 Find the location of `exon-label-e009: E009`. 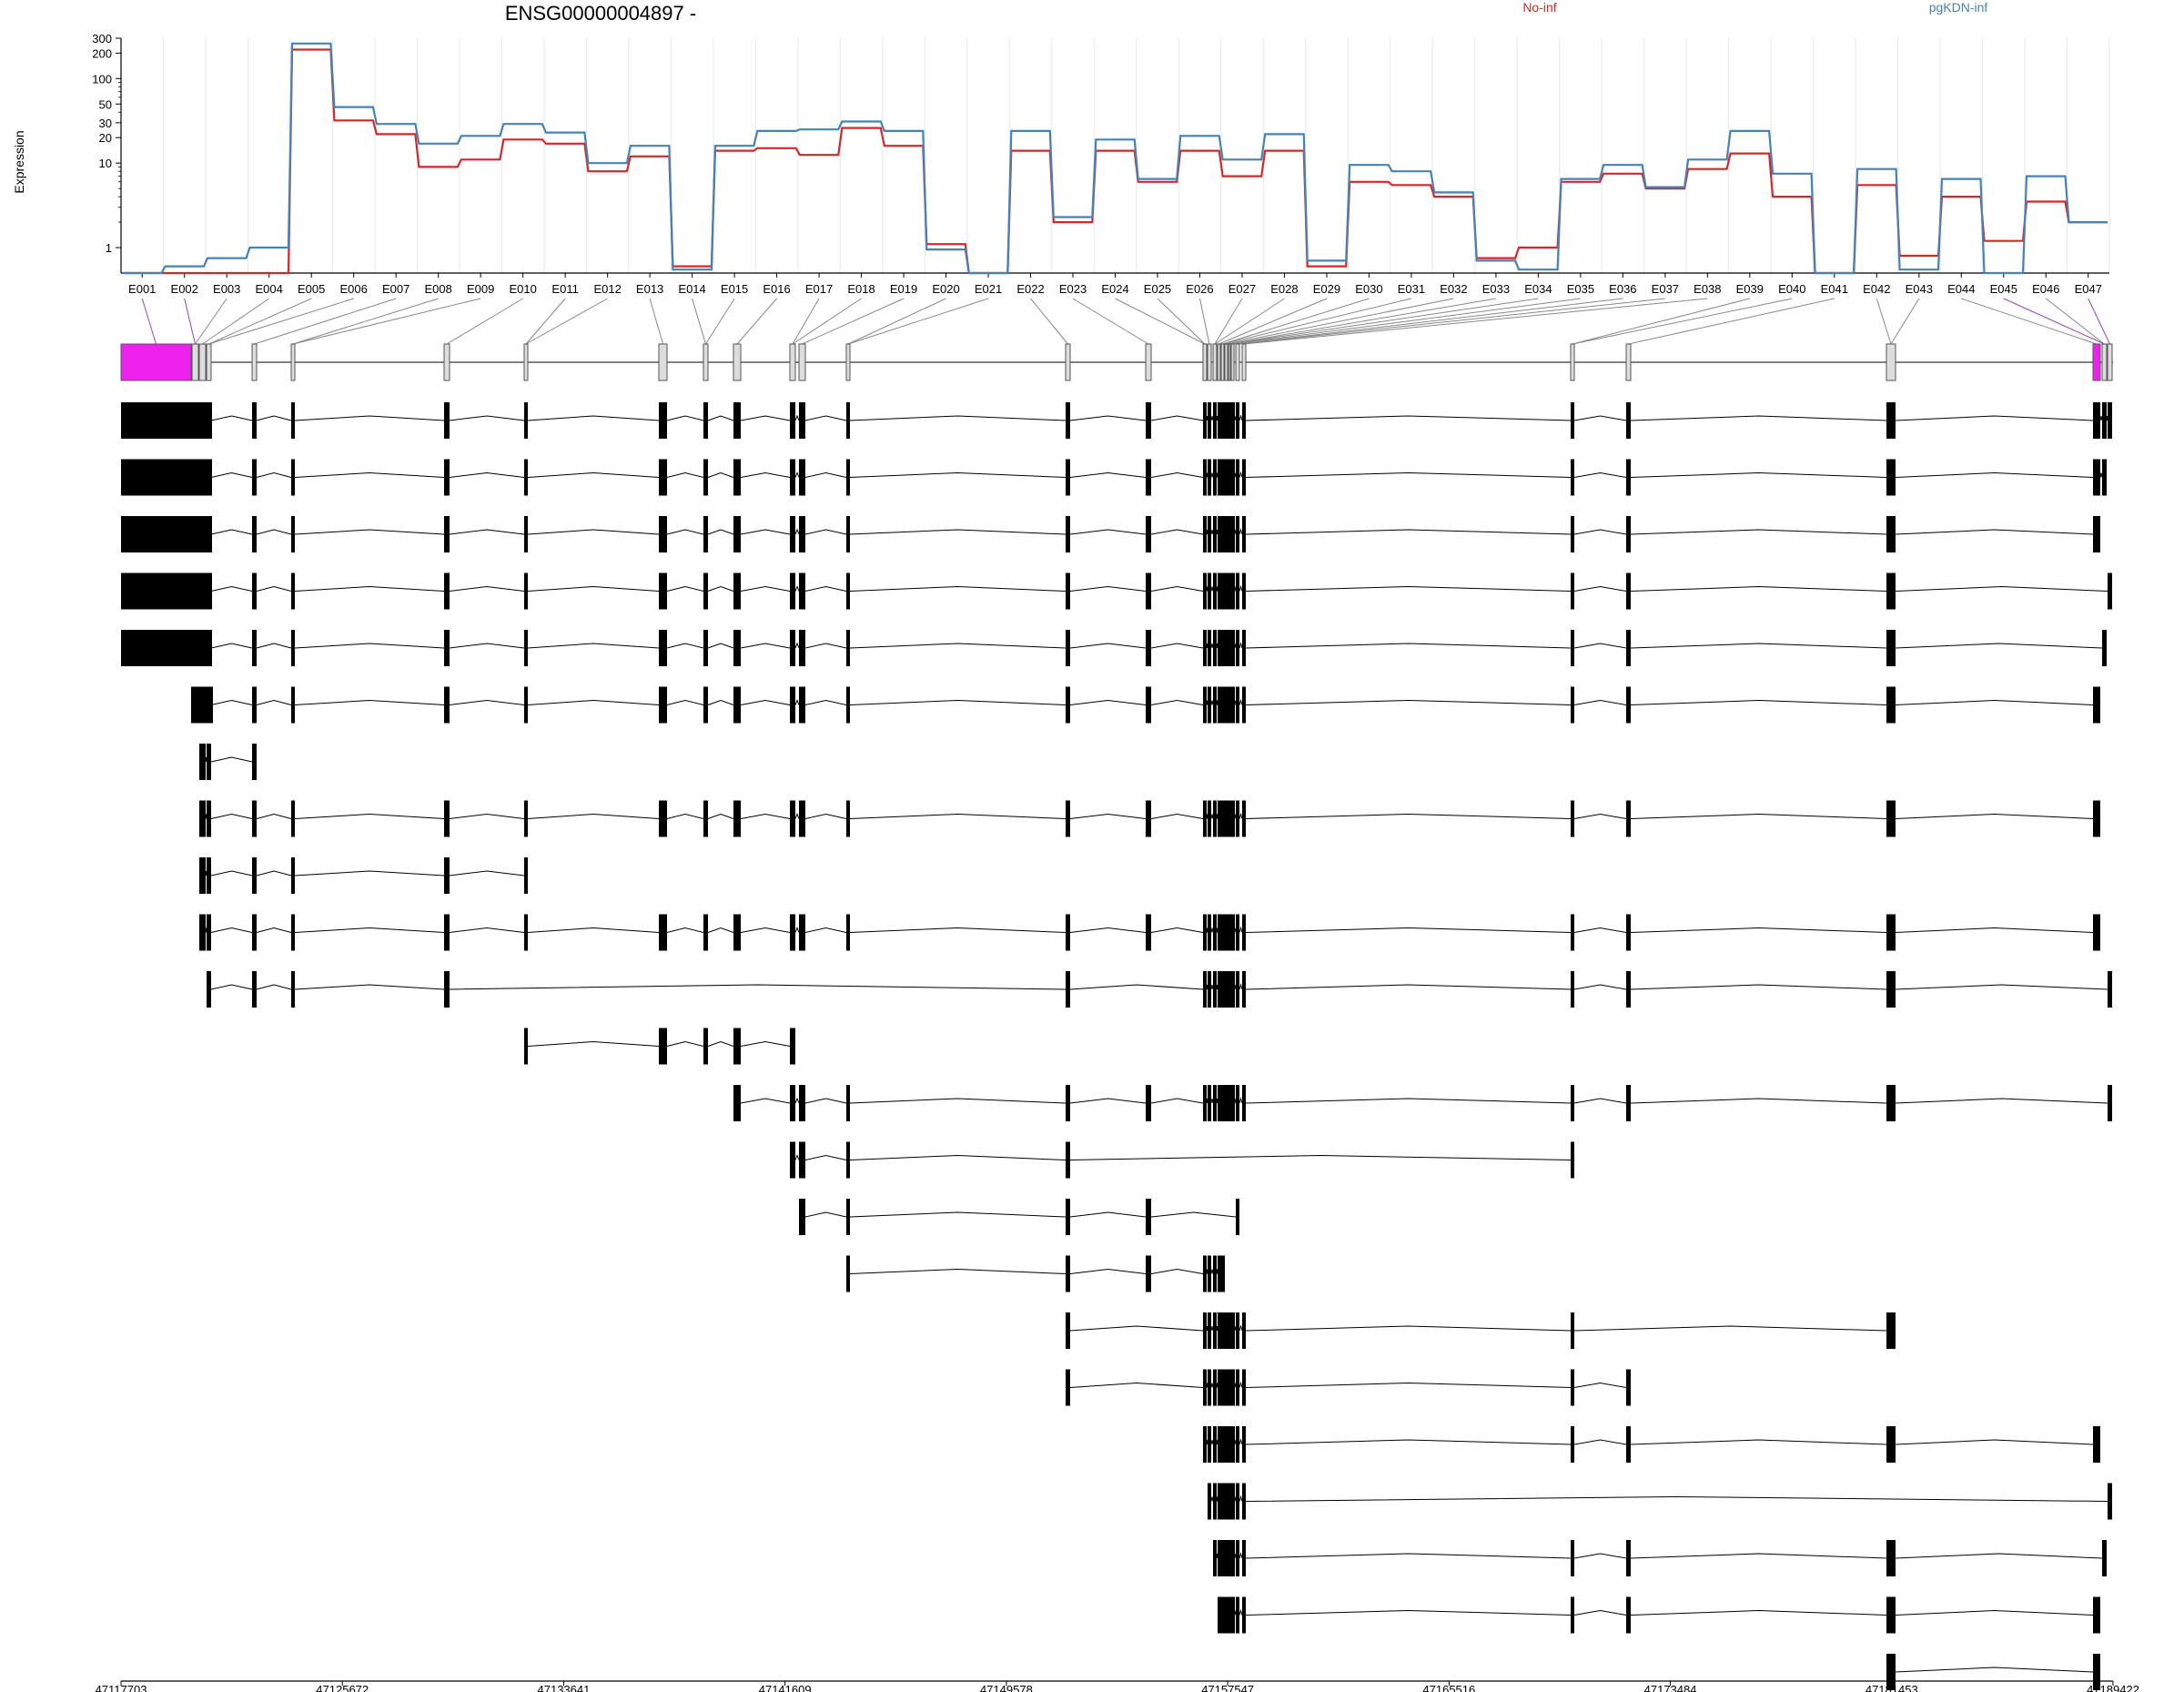

exon-label-e009: E009 is located at coordinates (481, 289).